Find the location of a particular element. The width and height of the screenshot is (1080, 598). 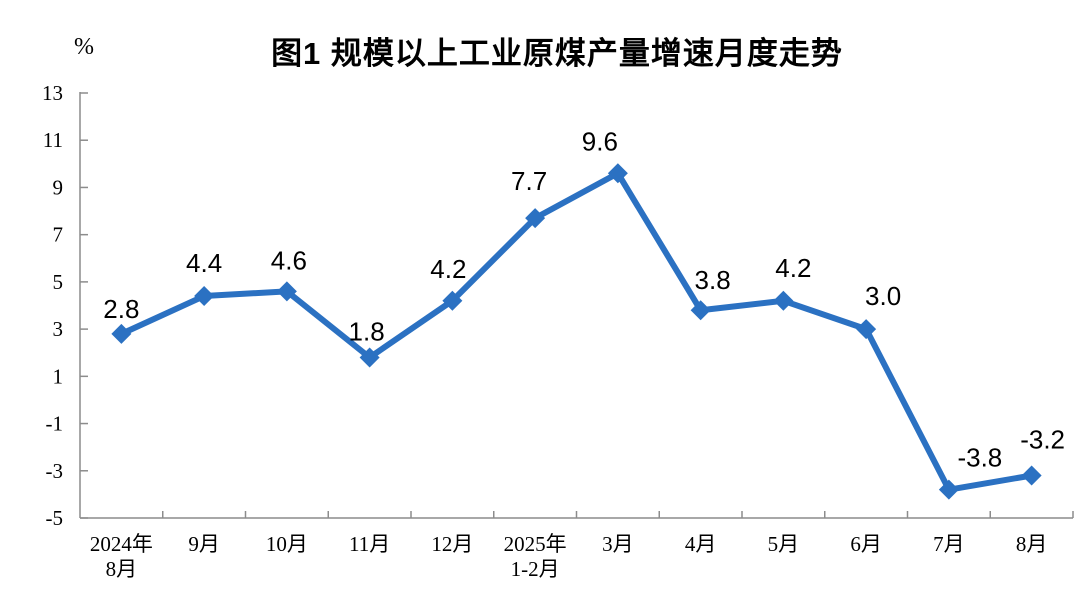

data-point-label: 9.6 is located at coordinates (600, 141).